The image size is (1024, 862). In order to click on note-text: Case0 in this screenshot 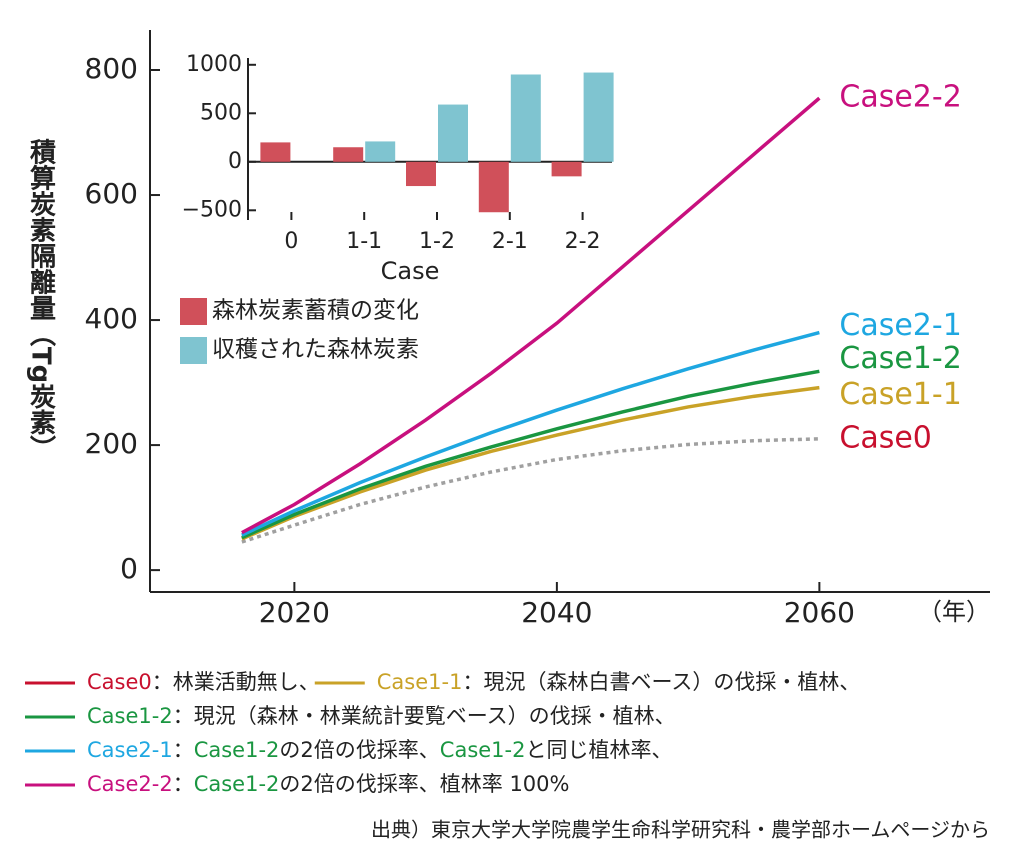, I will do `click(119, 682)`.